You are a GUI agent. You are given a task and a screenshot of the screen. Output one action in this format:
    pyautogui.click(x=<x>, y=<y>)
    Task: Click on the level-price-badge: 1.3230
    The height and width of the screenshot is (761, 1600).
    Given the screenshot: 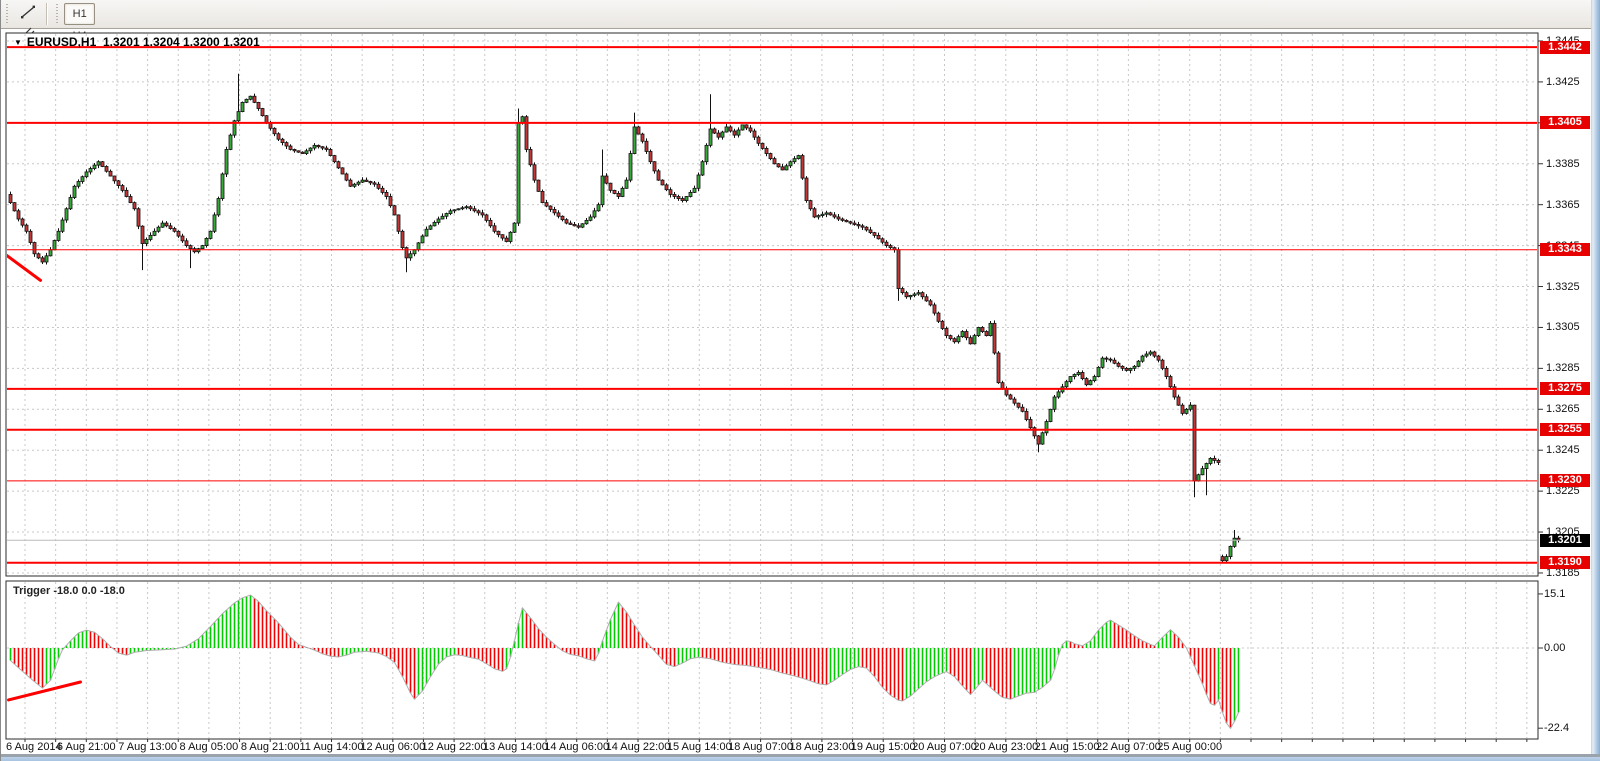 What is the action you would take?
    pyautogui.click(x=1565, y=481)
    